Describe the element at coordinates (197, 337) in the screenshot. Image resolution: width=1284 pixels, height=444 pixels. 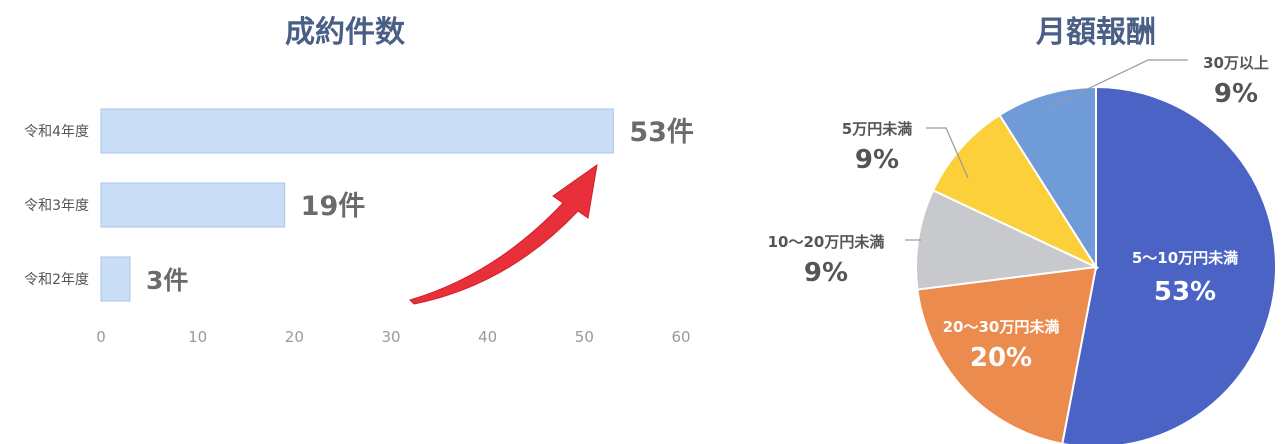
I see `x-tick-label: 10` at that location.